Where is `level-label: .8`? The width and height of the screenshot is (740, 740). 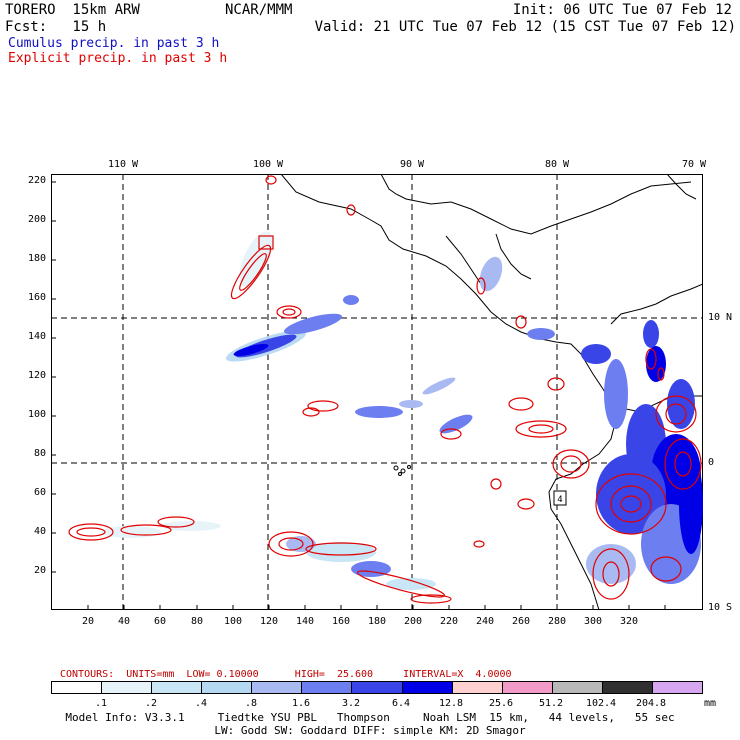
level-label: .8 is located at coordinates (251, 703).